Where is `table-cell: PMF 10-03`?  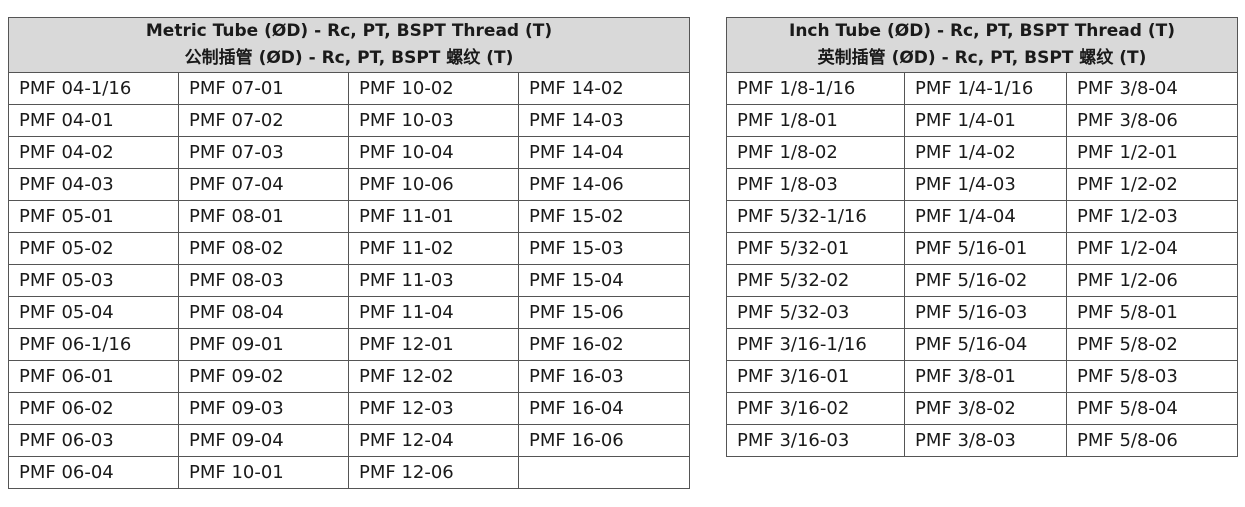
table-cell: PMF 10-03 is located at coordinates (433, 120).